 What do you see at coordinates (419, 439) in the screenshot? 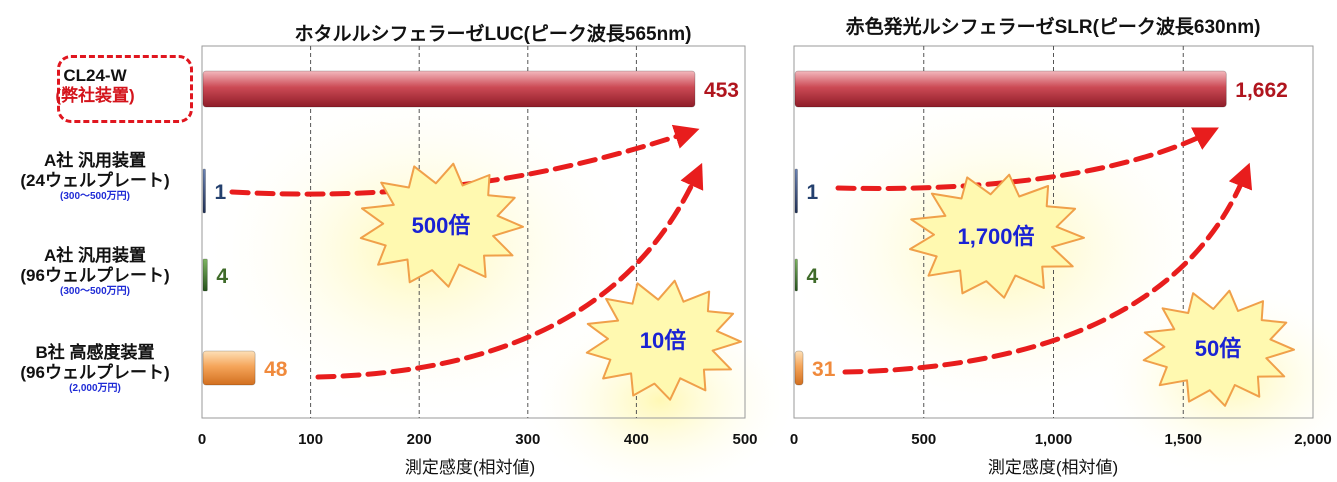
I see `x-tick-label-2: 200` at bounding box center [419, 439].